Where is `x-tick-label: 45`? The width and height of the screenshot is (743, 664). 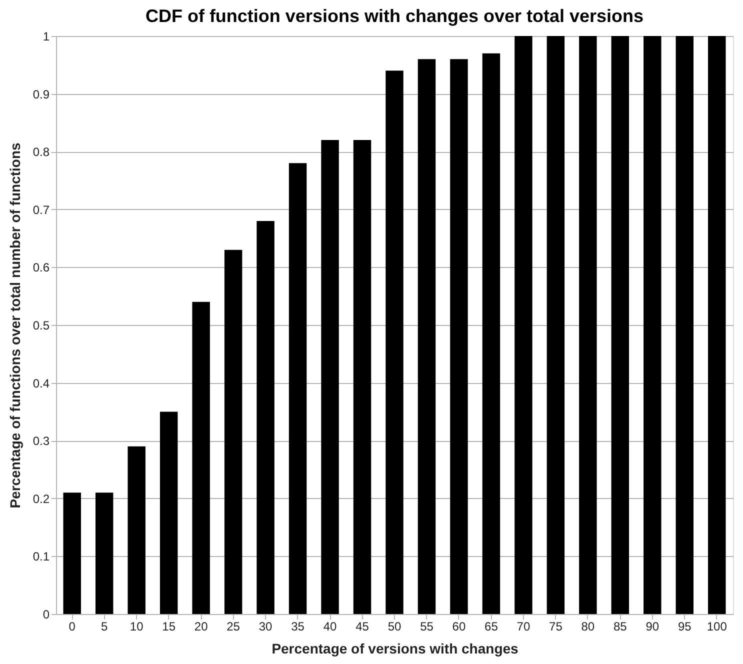 x-tick-label: 45 is located at coordinates (363, 627).